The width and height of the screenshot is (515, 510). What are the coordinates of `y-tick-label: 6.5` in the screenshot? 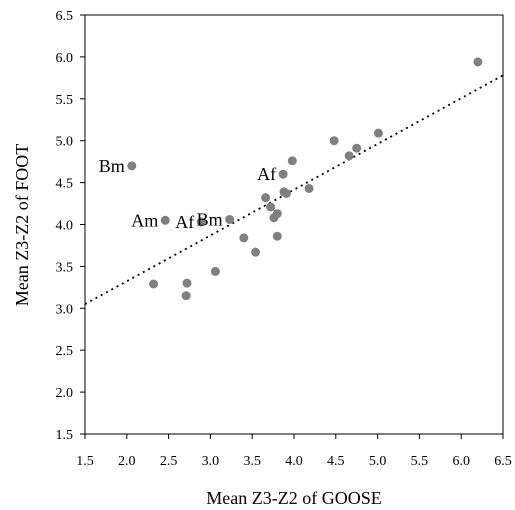 It's located at (65, 16).